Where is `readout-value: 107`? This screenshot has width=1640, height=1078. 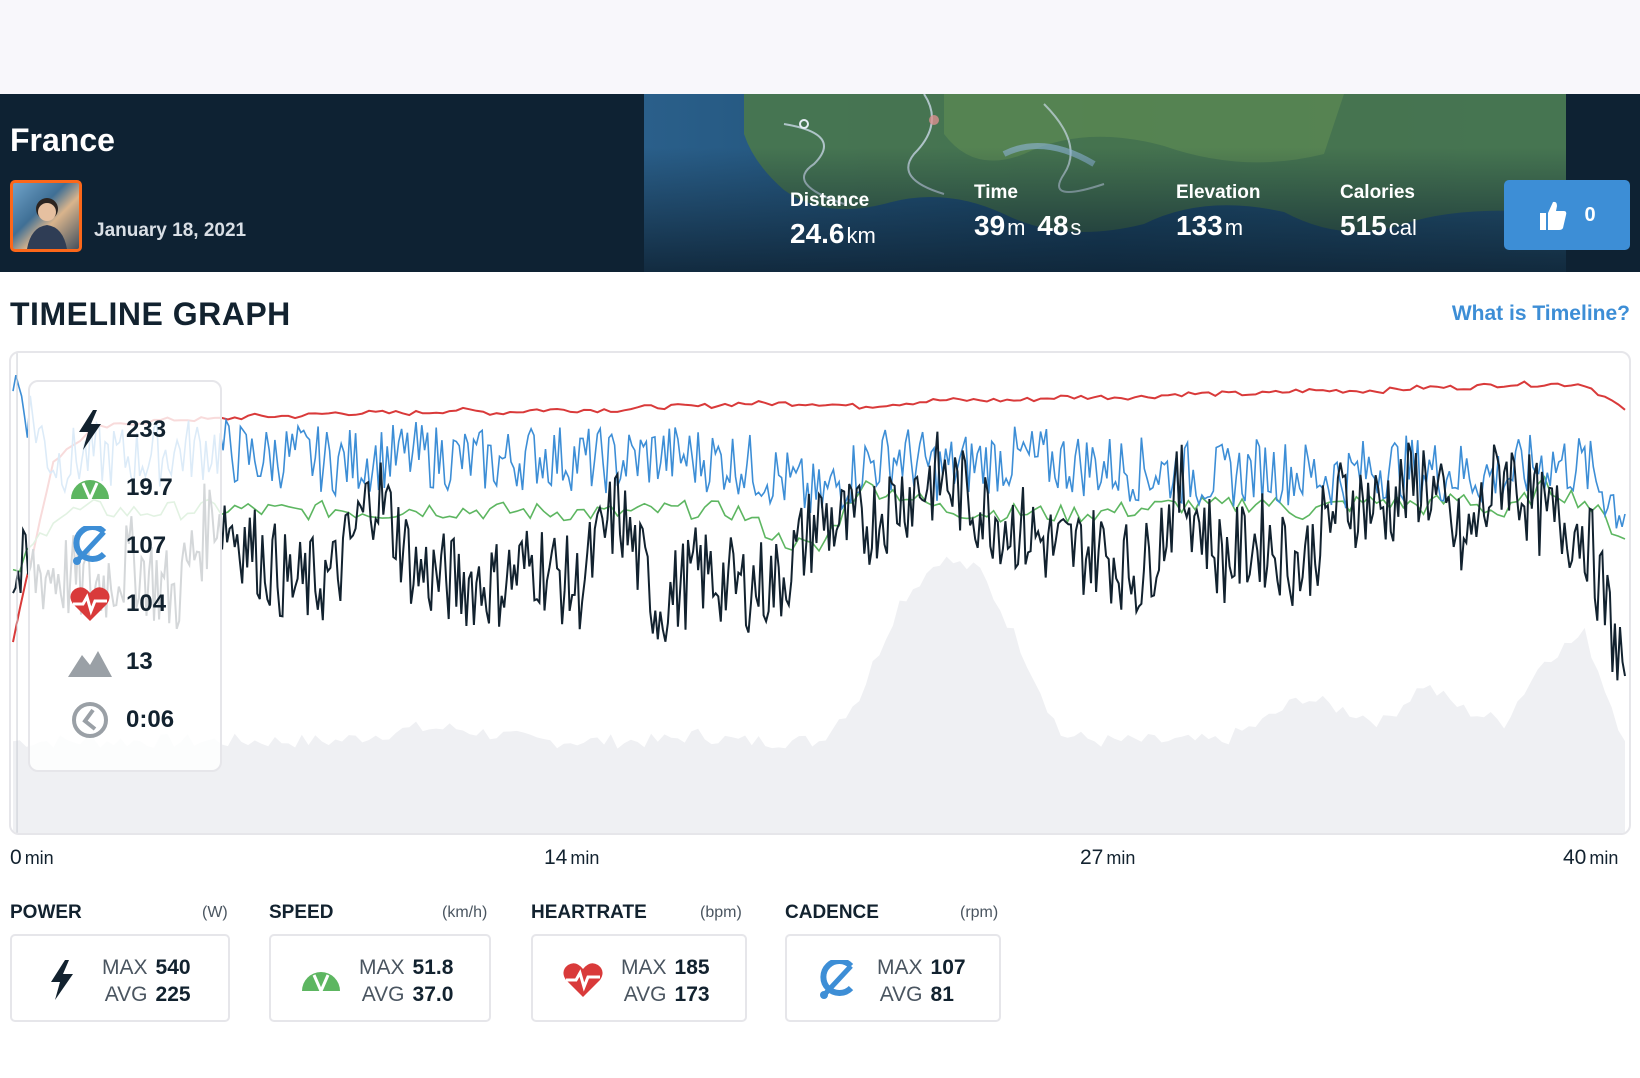
readout-value: 107 is located at coordinates (146, 545).